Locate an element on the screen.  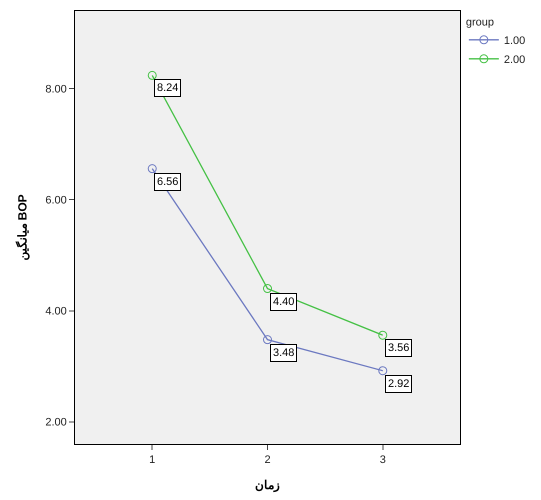
data-label: 4.40 is located at coordinates (283, 302).